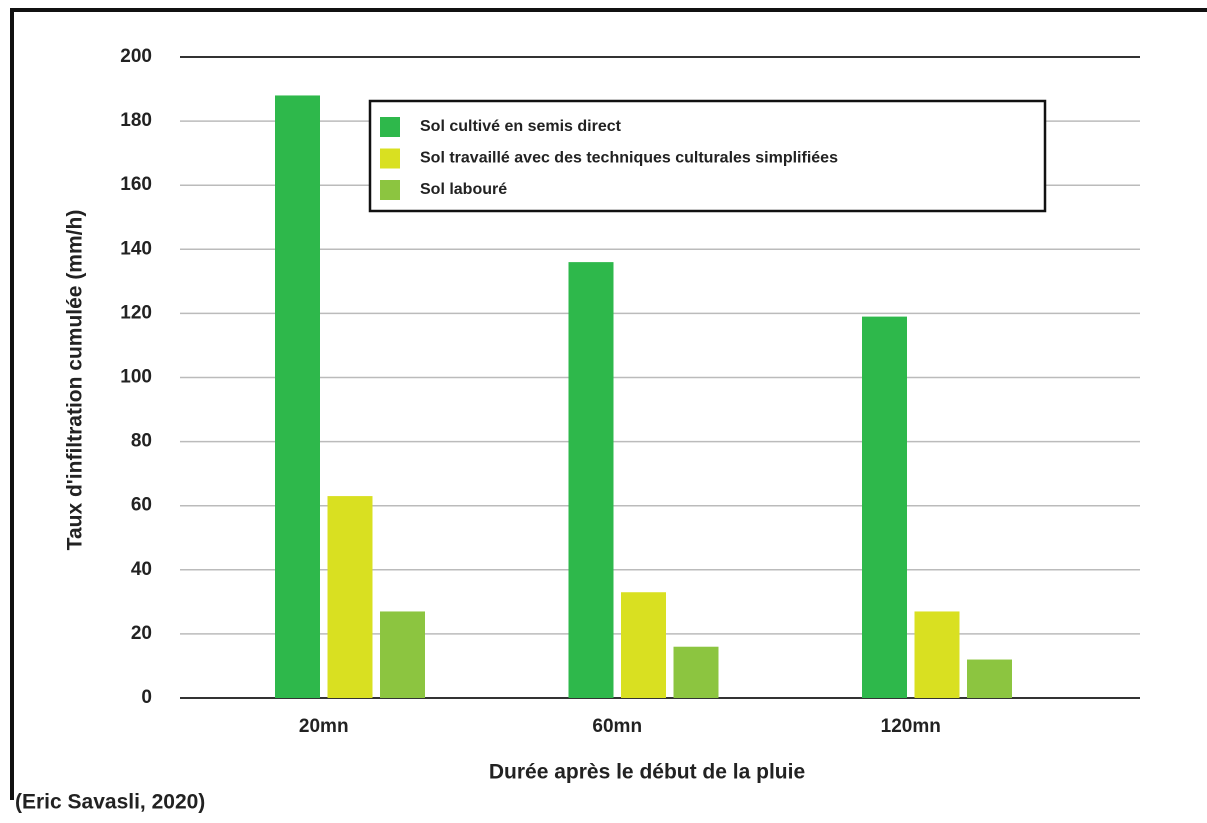  Describe the element at coordinates (75, 380) in the screenshot. I see `y-axis-title: Taux d'infiltration cumulée (mm/h)` at that location.